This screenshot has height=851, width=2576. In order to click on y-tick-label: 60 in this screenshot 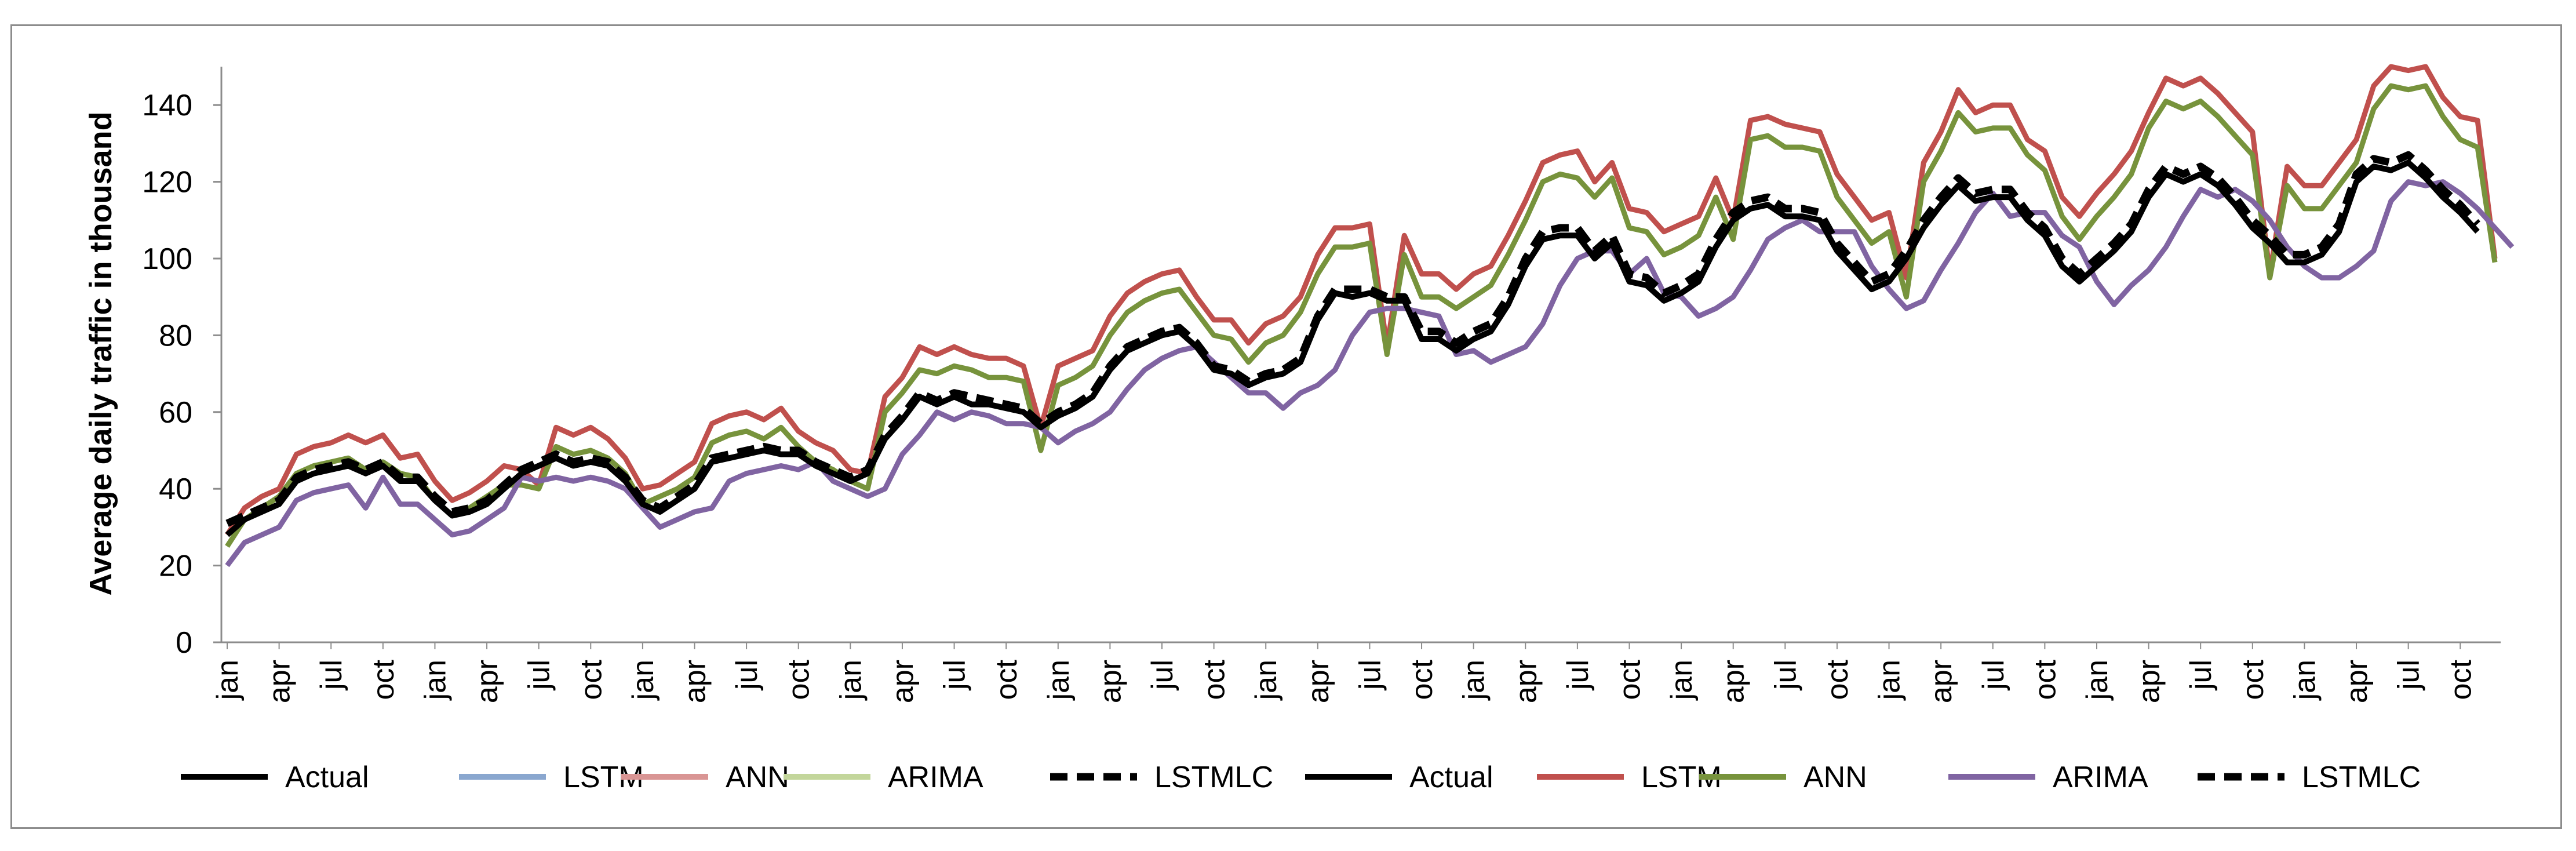, I will do `click(175, 413)`.